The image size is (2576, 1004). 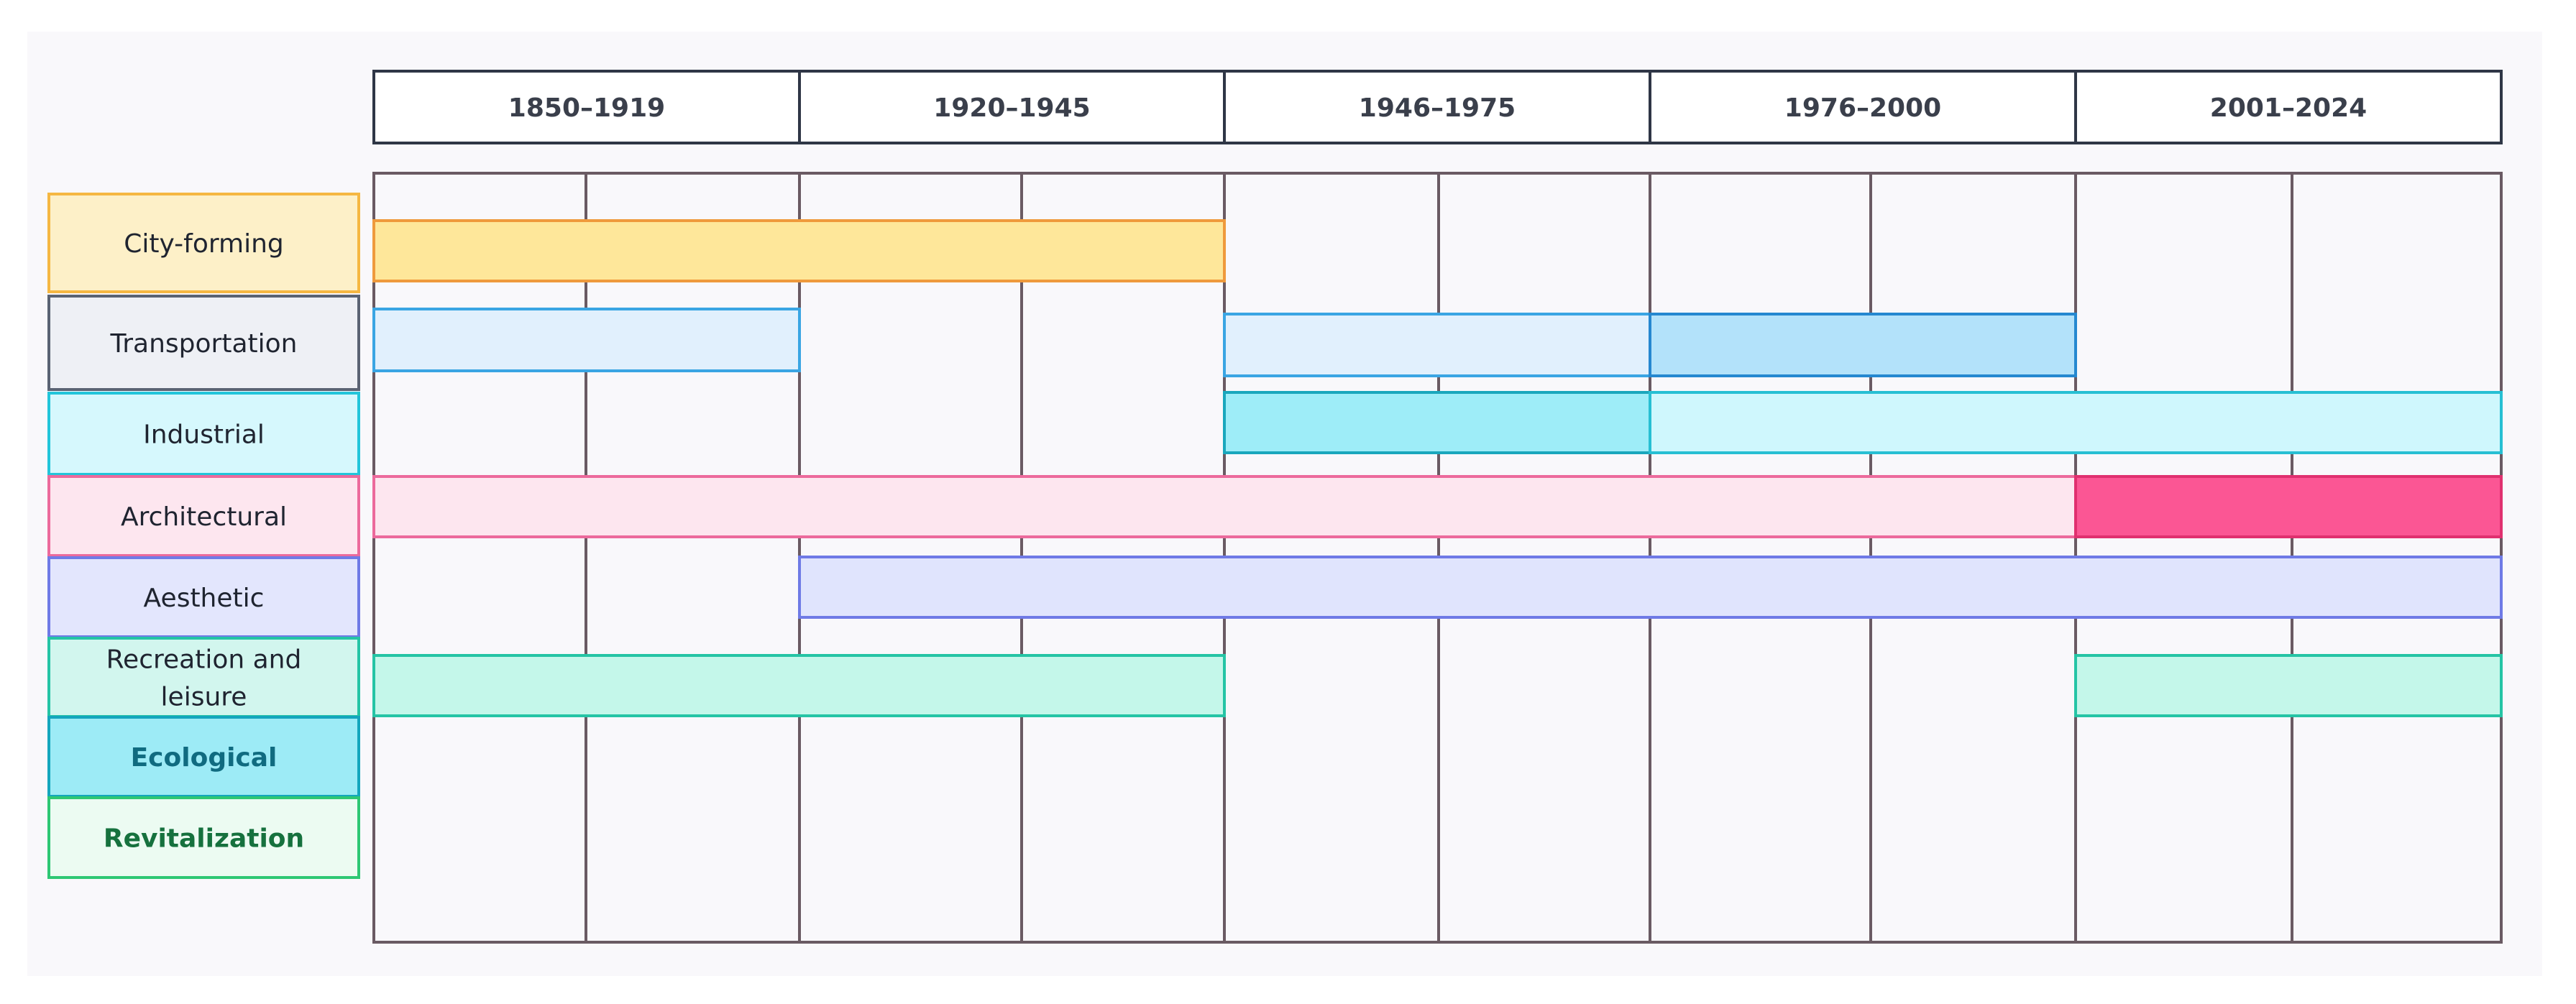 I want to click on category-box-aesthetic, so click(x=204, y=597).